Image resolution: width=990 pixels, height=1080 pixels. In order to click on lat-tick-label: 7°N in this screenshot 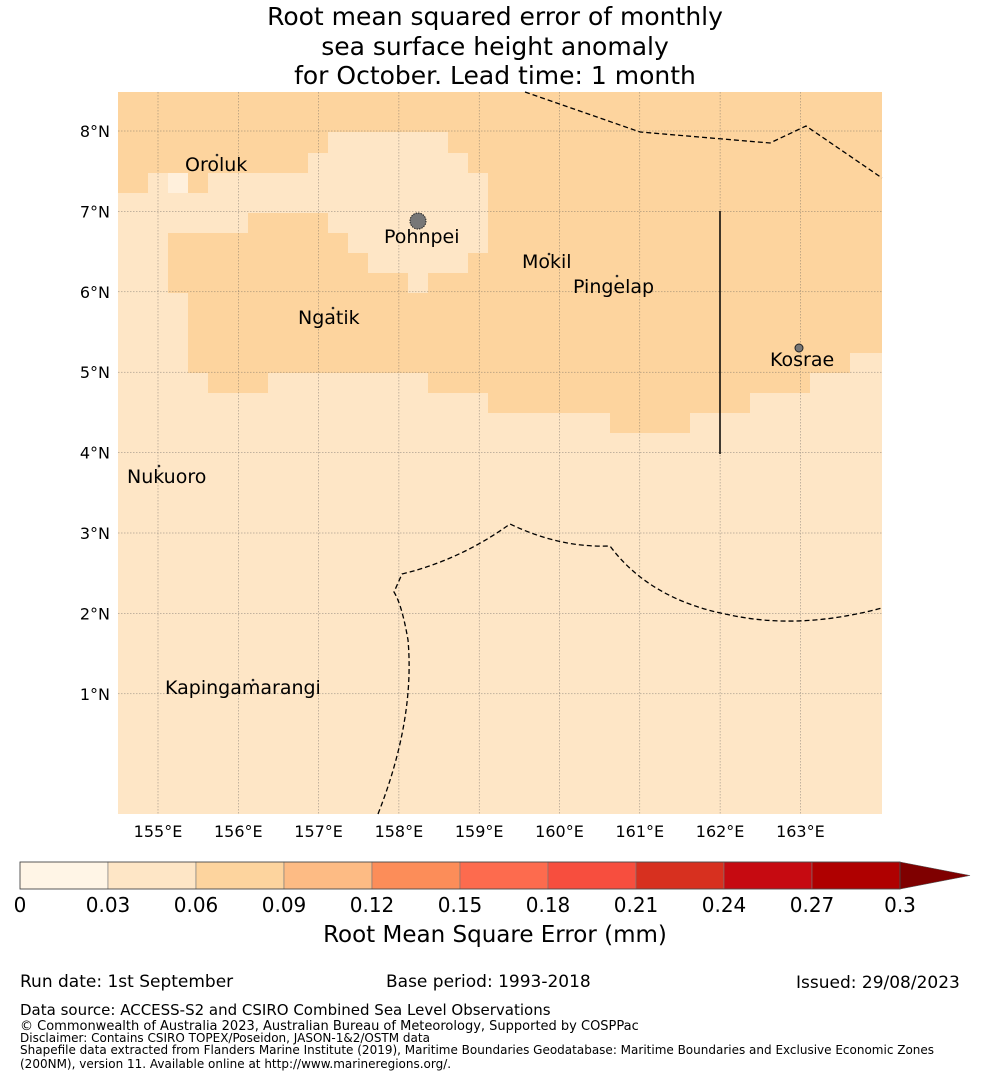, I will do `click(95, 211)`.